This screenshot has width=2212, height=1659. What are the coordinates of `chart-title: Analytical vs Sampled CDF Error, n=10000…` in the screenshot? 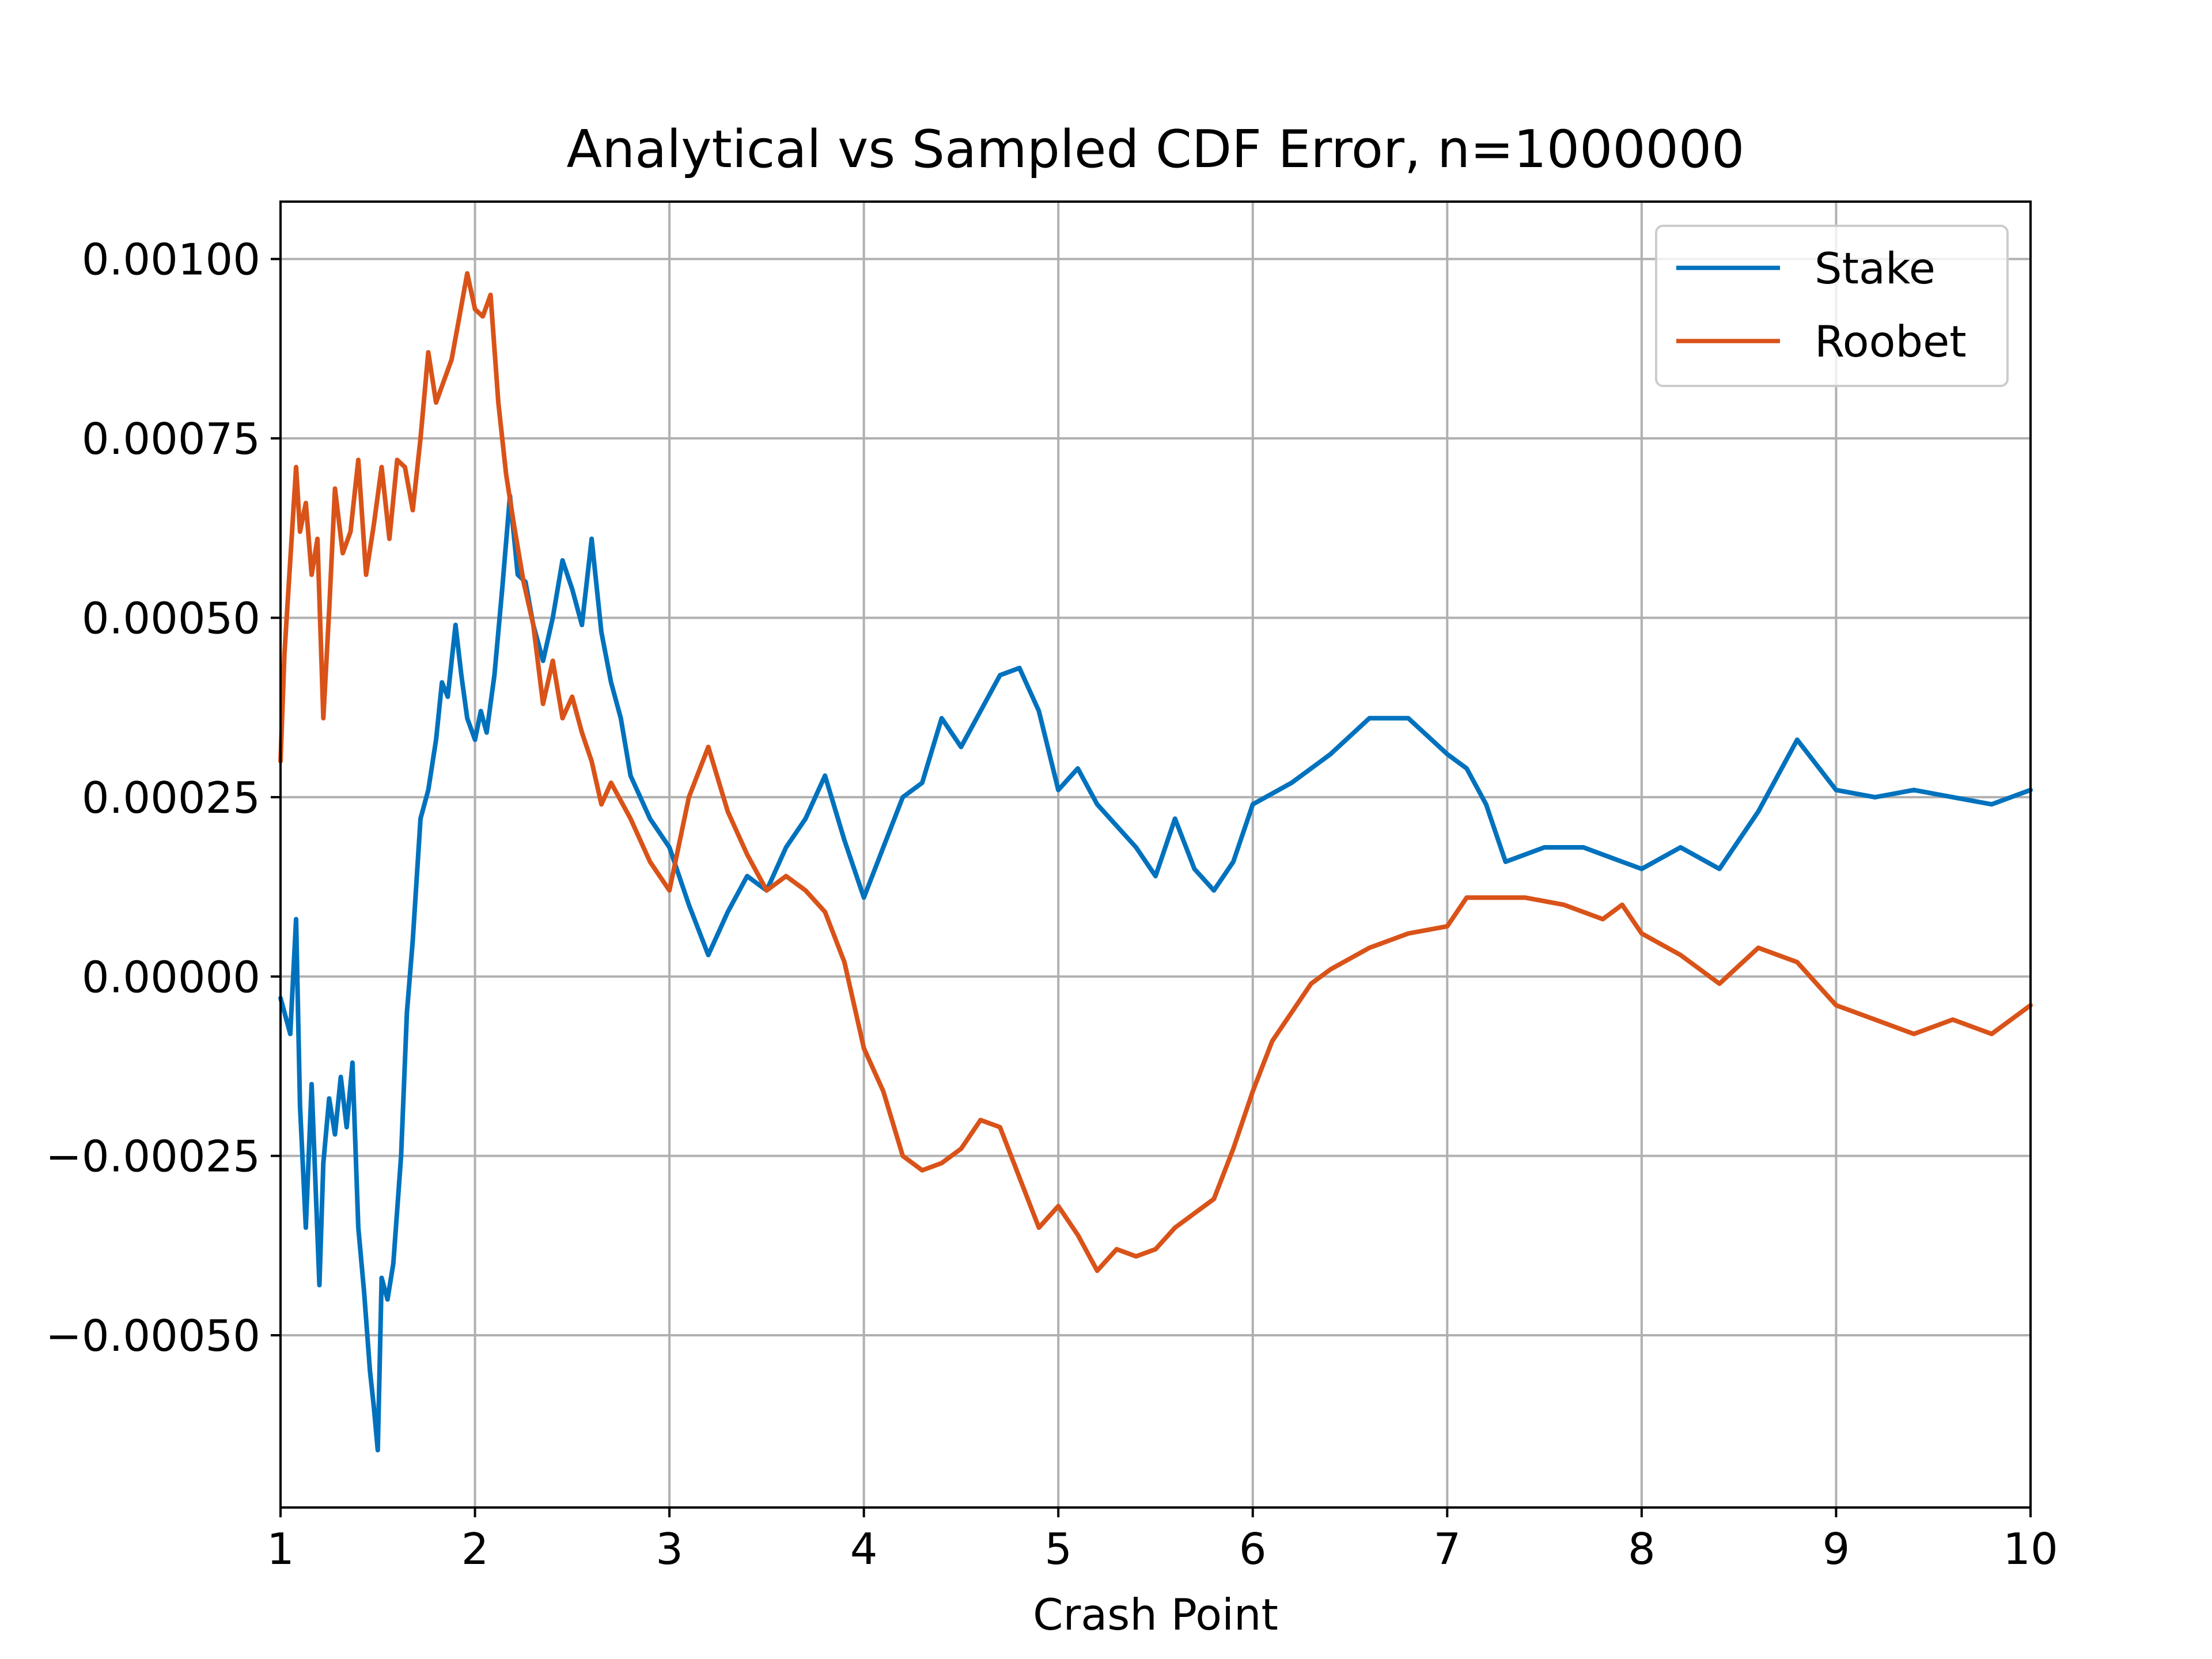 It's located at (1156, 149).